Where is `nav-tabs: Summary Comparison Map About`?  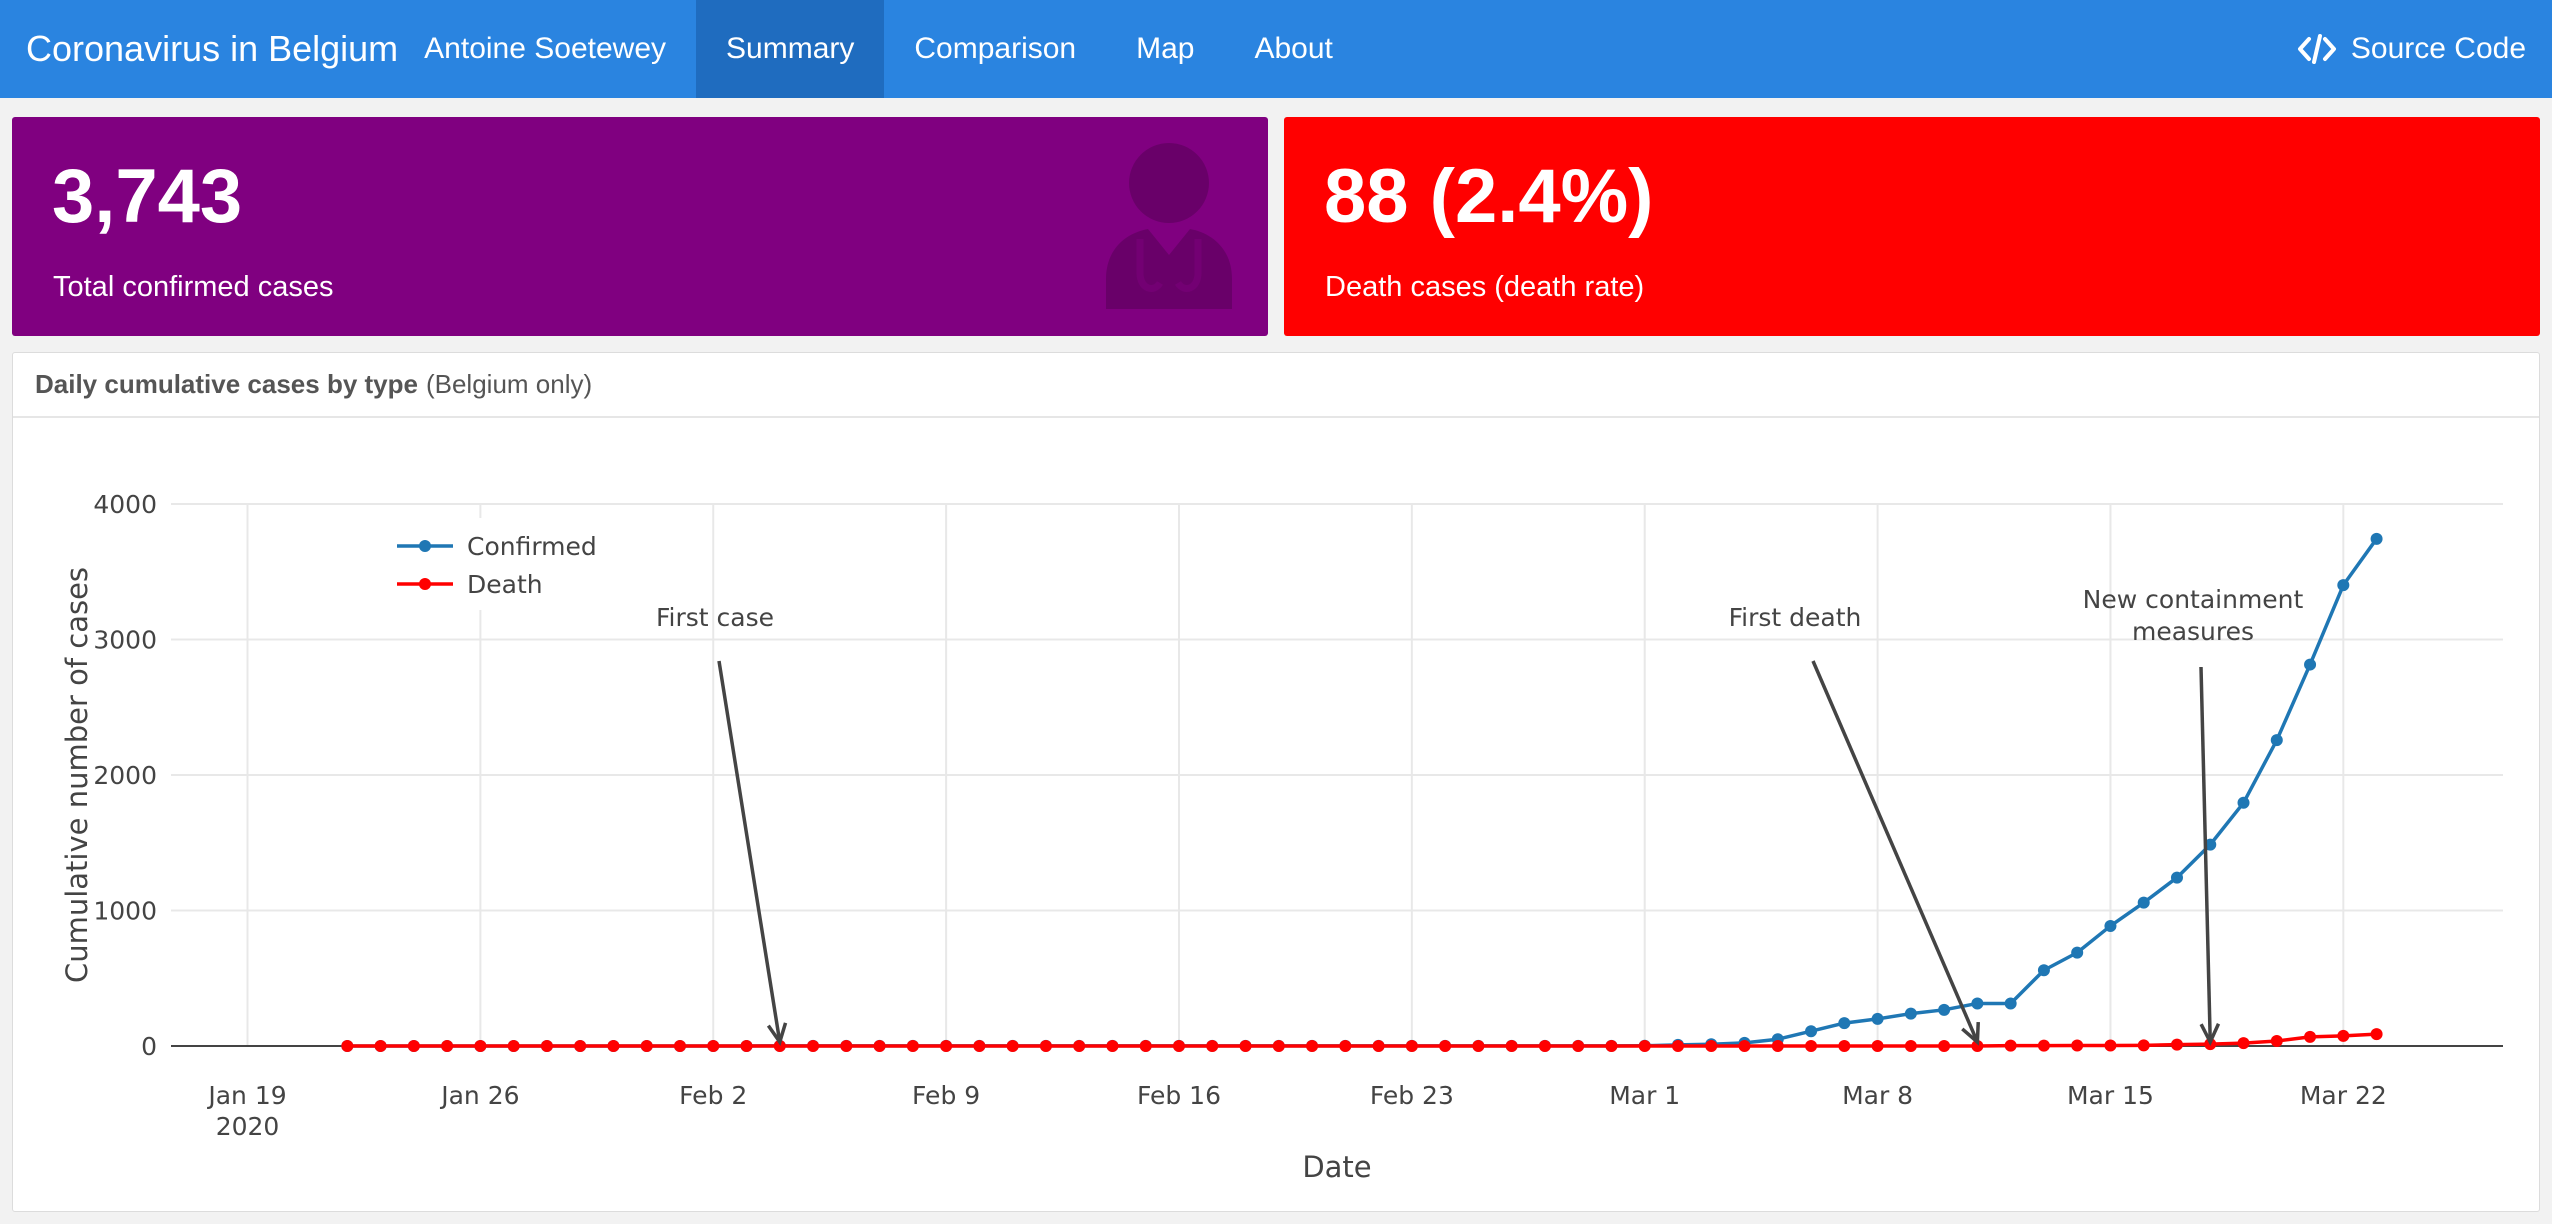 nav-tabs: Summary Comparison Map About is located at coordinates (1029, 49).